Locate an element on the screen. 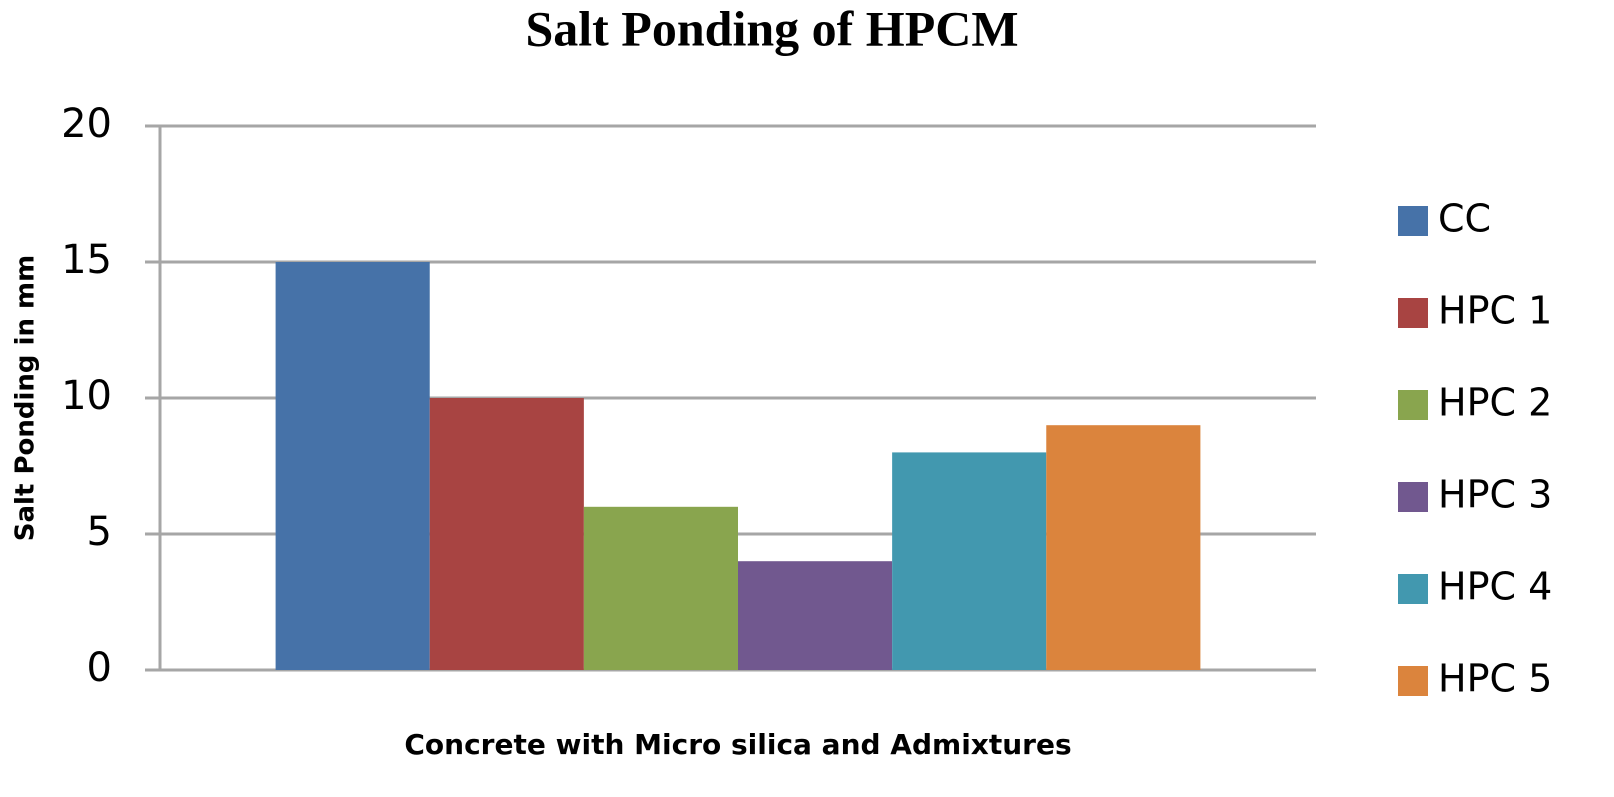  legend-label: HPC 1 is located at coordinates (1495, 311).